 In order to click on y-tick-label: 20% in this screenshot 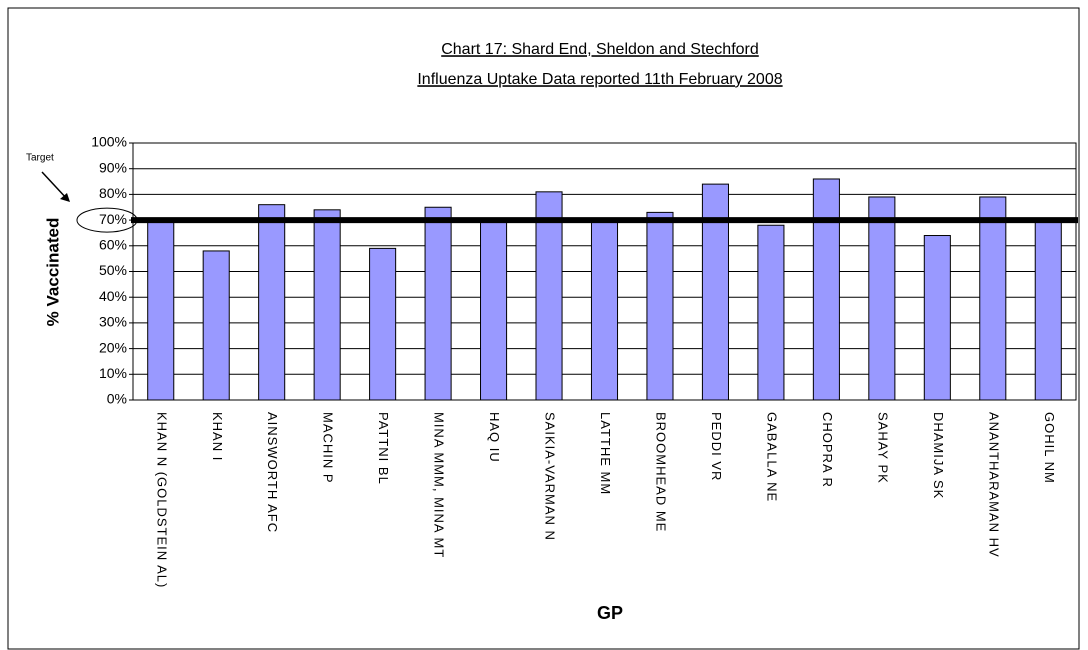, I will do `click(113, 347)`.